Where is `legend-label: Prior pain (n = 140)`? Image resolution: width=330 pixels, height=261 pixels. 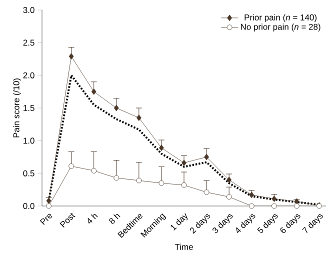 legend-label: Prior pain (n = 140) is located at coordinates (280, 18).